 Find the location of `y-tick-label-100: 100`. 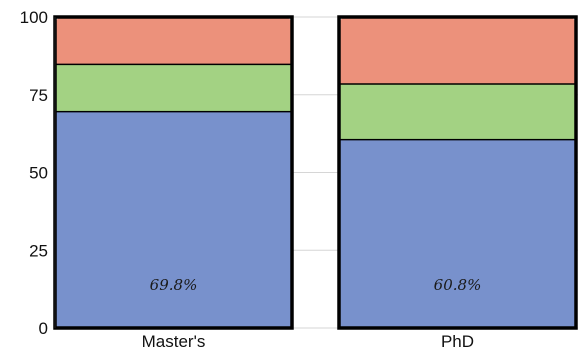

y-tick-label-100: 100 is located at coordinates (34, 17).